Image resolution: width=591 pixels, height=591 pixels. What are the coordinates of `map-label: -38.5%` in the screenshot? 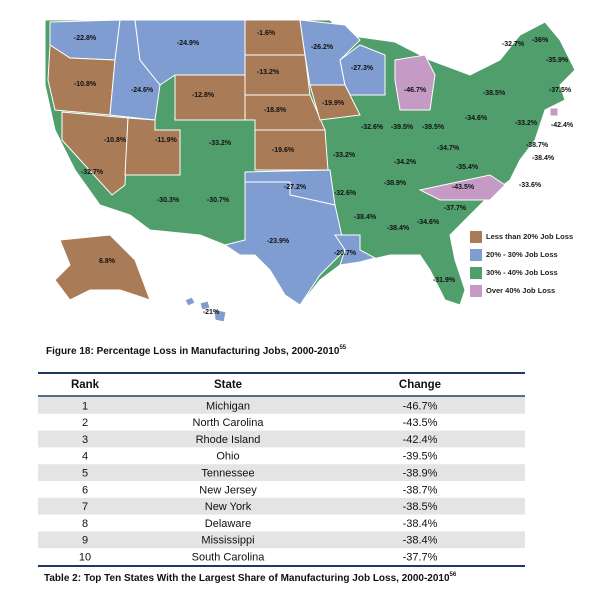 It's located at (494, 93).